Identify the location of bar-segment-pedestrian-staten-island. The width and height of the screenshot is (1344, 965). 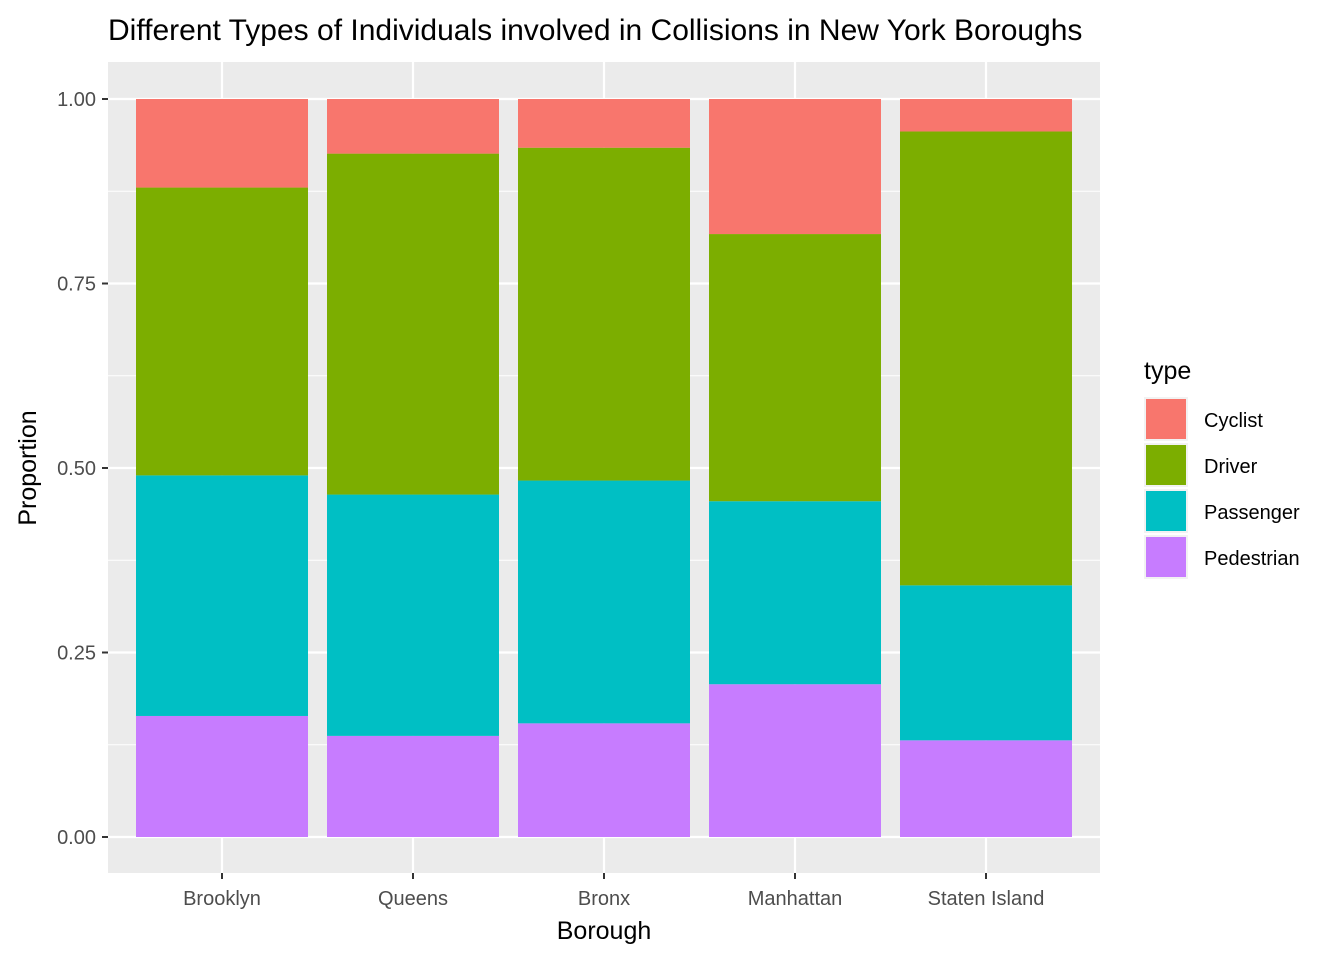
(986, 788).